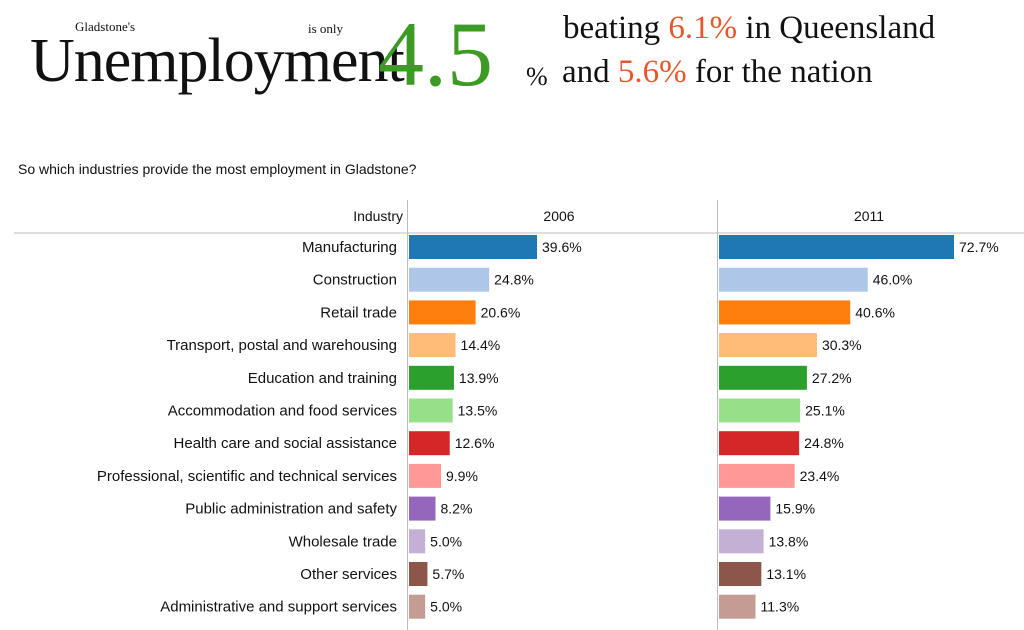 The width and height of the screenshot is (1024, 630). I want to click on headline-rate-unit: %, so click(537, 76).